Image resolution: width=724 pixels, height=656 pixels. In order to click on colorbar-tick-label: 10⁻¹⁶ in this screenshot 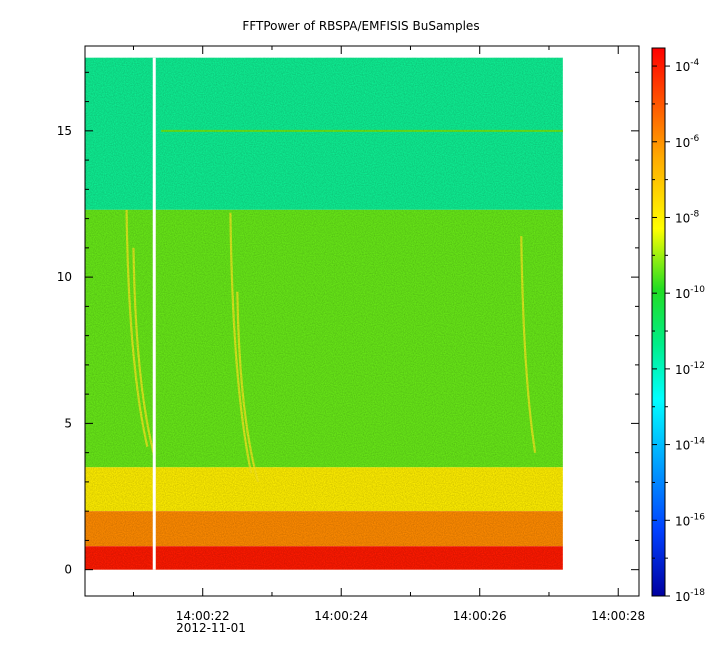, I will do `click(690, 520)`.